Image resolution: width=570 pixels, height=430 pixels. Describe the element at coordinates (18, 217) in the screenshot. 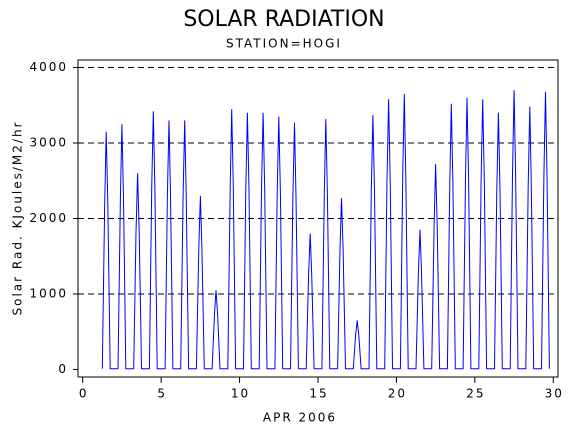

I see `y-axis-label: Solar Rad. KJoules/M2/hr` at that location.